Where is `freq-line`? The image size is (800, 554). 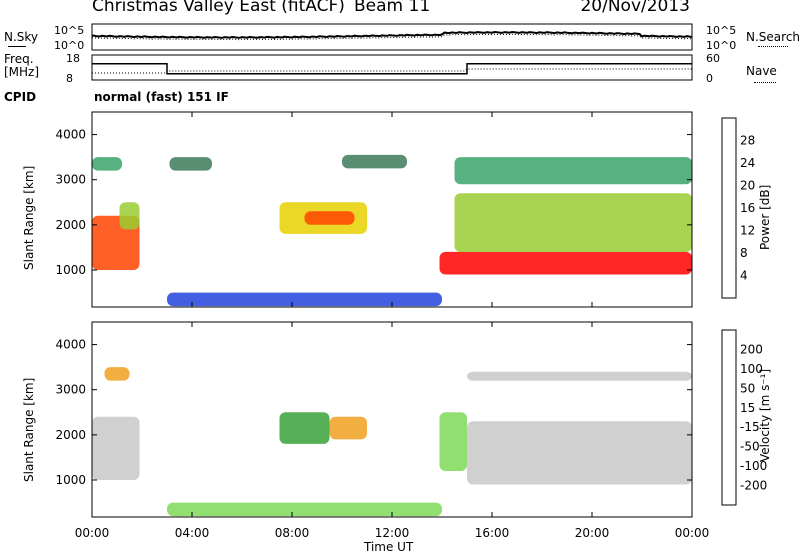
freq-line is located at coordinates (392, 69).